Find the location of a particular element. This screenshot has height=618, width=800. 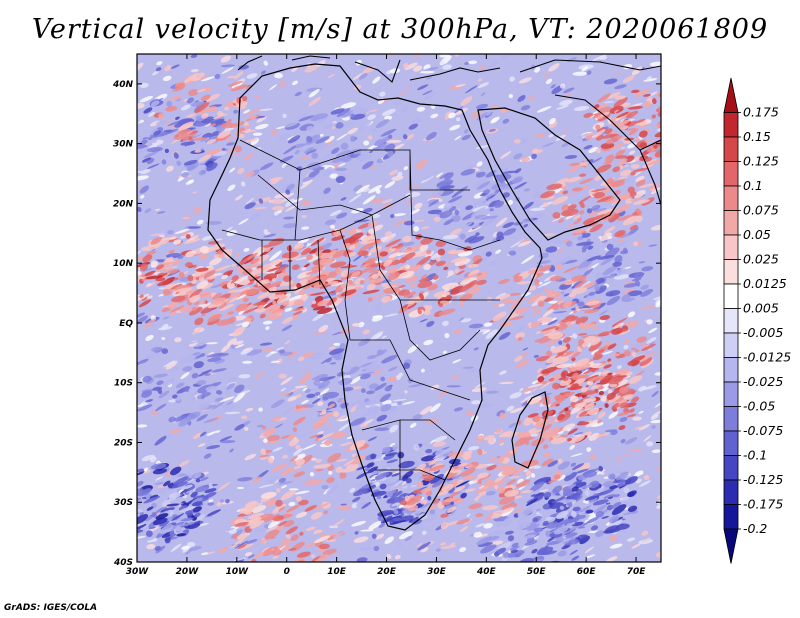

lat-tick-label: 30N is located at coordinates (123, 145).